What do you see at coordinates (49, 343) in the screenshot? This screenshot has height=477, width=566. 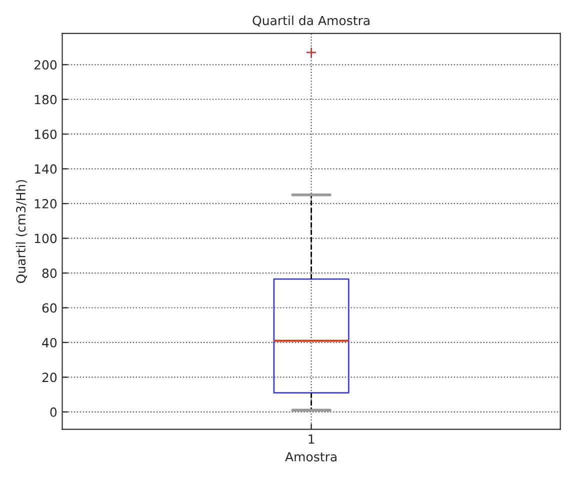 I see `y-tick-label: 40` at bounding box center [49, 343].